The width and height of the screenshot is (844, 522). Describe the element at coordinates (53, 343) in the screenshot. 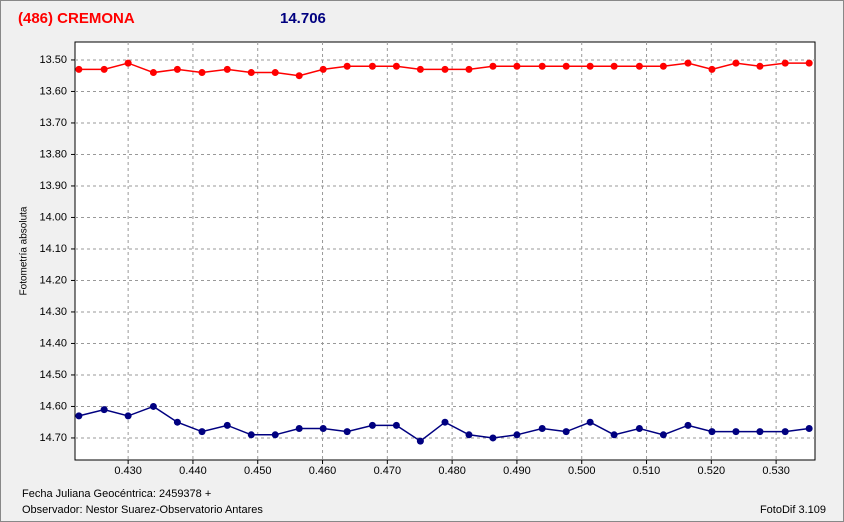

I see `y-tick-label: 14.40` at that location.